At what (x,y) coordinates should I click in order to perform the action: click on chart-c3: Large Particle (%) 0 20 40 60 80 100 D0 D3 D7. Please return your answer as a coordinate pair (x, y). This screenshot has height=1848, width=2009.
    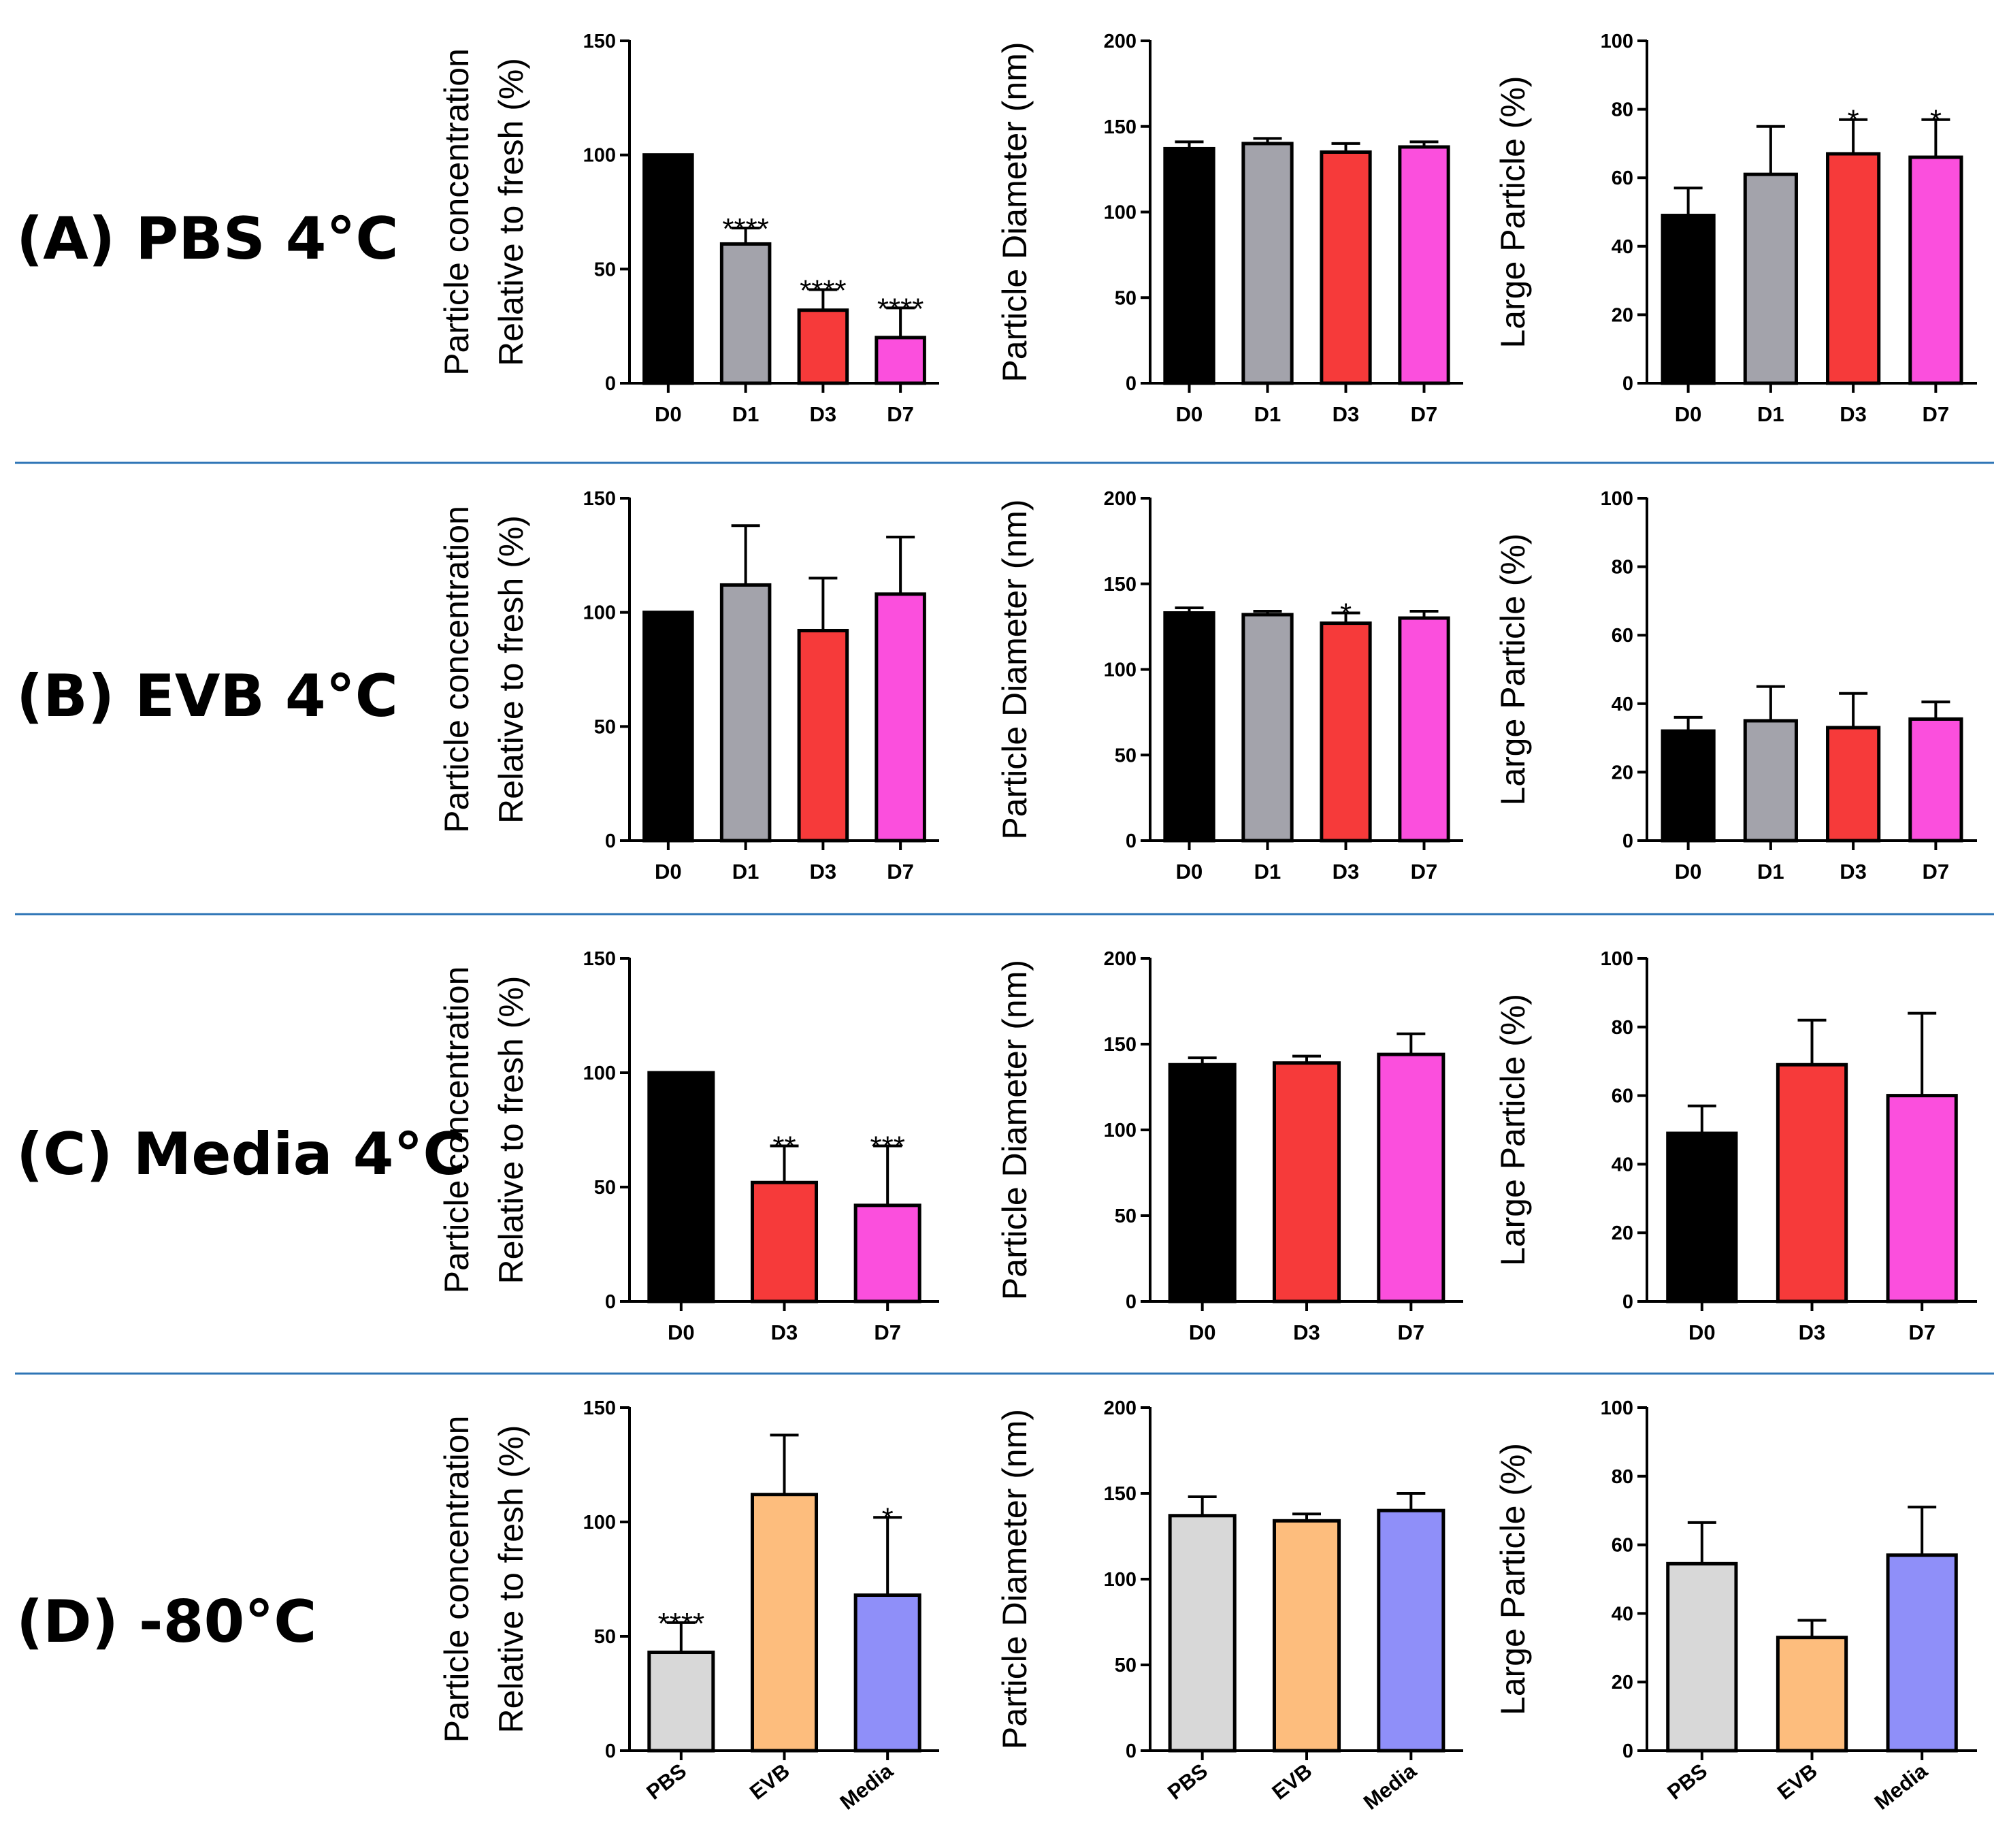
    Looking at the image, I should click on (1735, 1146).